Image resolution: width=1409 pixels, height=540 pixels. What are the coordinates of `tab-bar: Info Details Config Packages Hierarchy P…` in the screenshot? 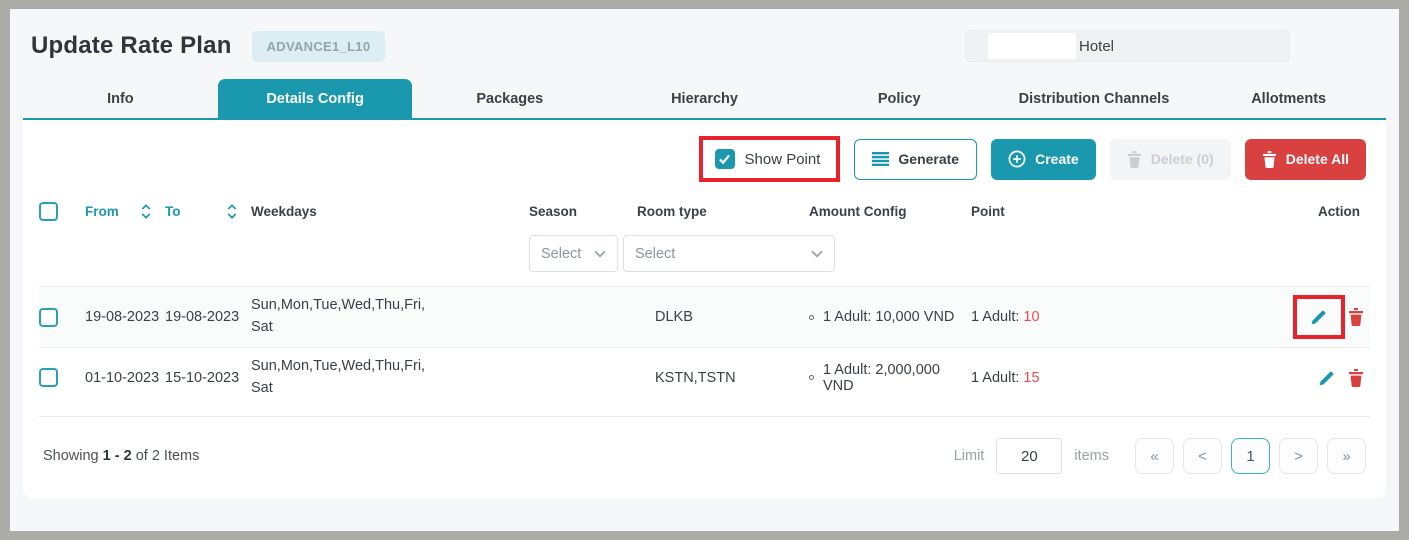 It's located at (704, 99).